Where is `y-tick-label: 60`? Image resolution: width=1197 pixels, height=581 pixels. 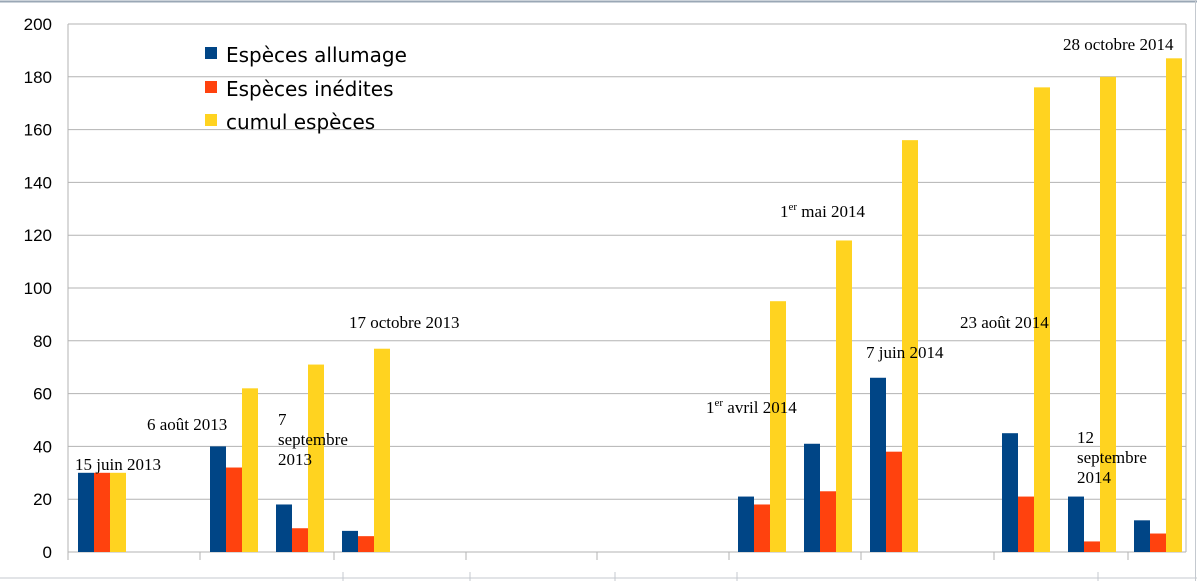 y-tick-label: 60 is located at coordinates (42, 394).